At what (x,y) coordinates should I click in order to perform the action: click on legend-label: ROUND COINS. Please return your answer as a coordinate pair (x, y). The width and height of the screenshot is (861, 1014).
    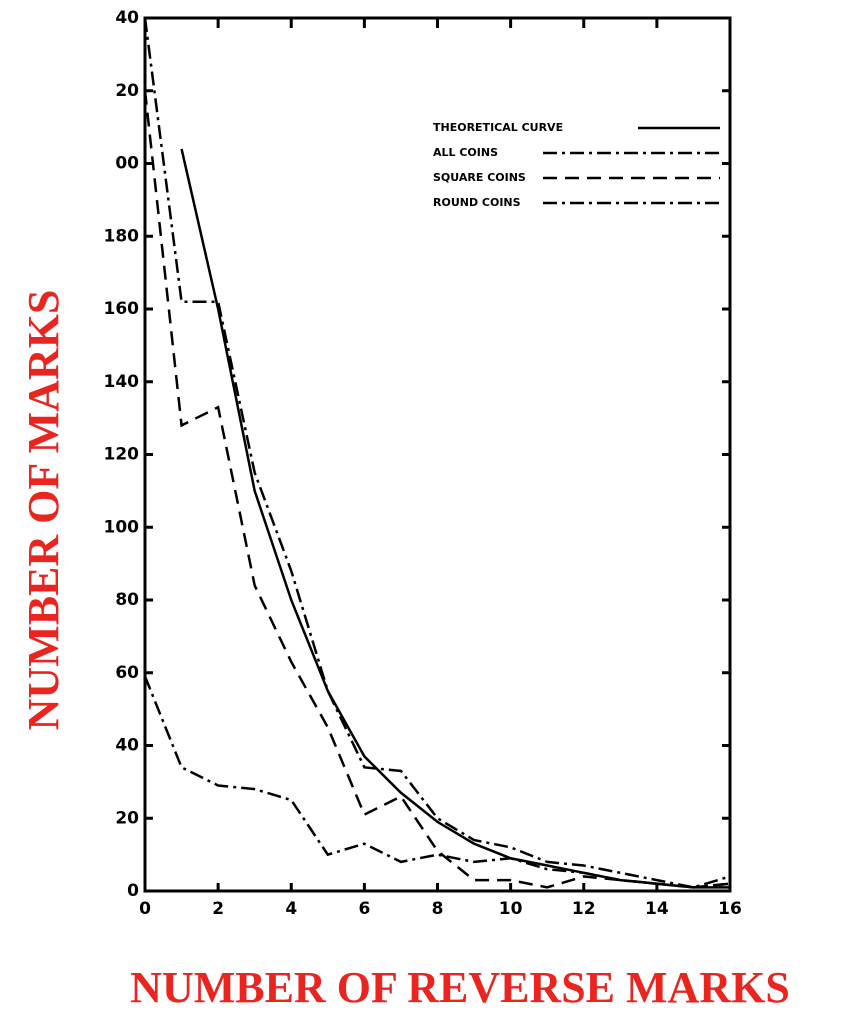
    Looking at the image, I should click on (477, 202).